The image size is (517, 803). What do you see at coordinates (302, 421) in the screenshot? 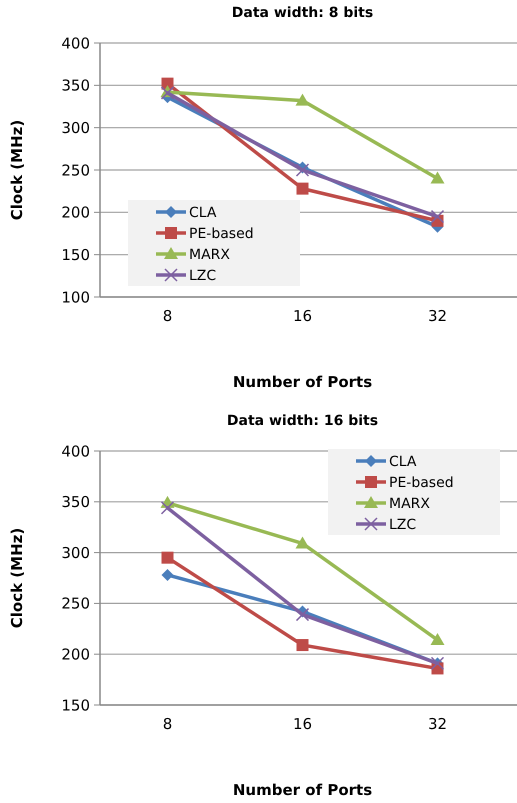
I see `chart-title: Data width: 16 bits` at bounding box center [302, 421].